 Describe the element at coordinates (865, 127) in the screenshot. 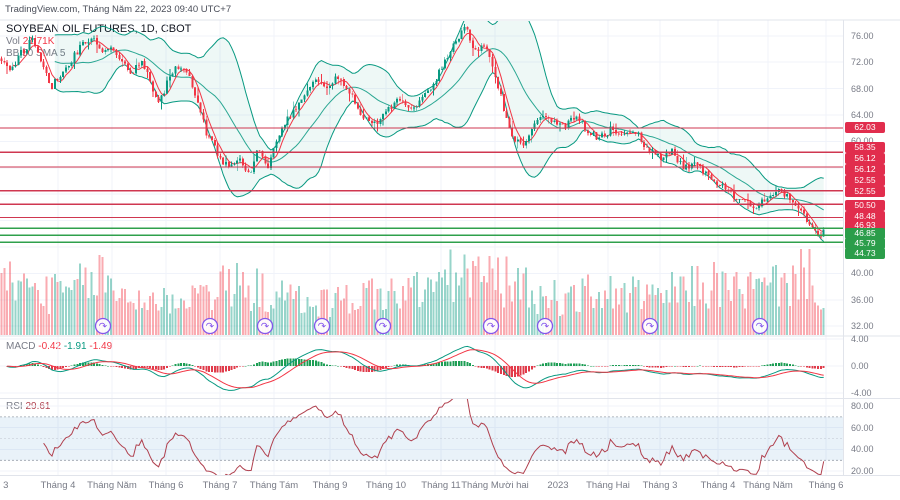

I see `price-level-label: 62.03` at that location.